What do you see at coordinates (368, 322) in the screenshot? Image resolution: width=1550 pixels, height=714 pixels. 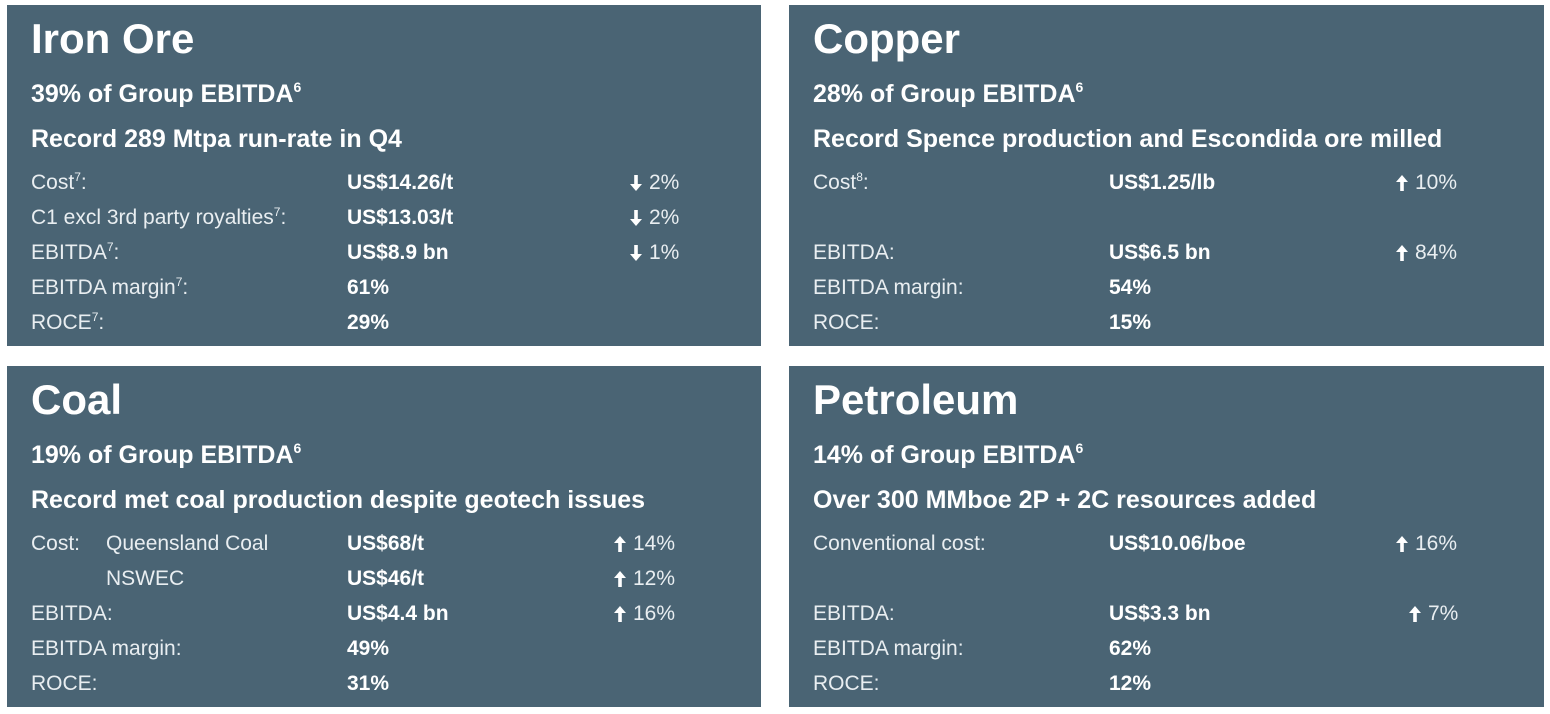 I see `metric-value: 29%` at bounding box center [368, 322].